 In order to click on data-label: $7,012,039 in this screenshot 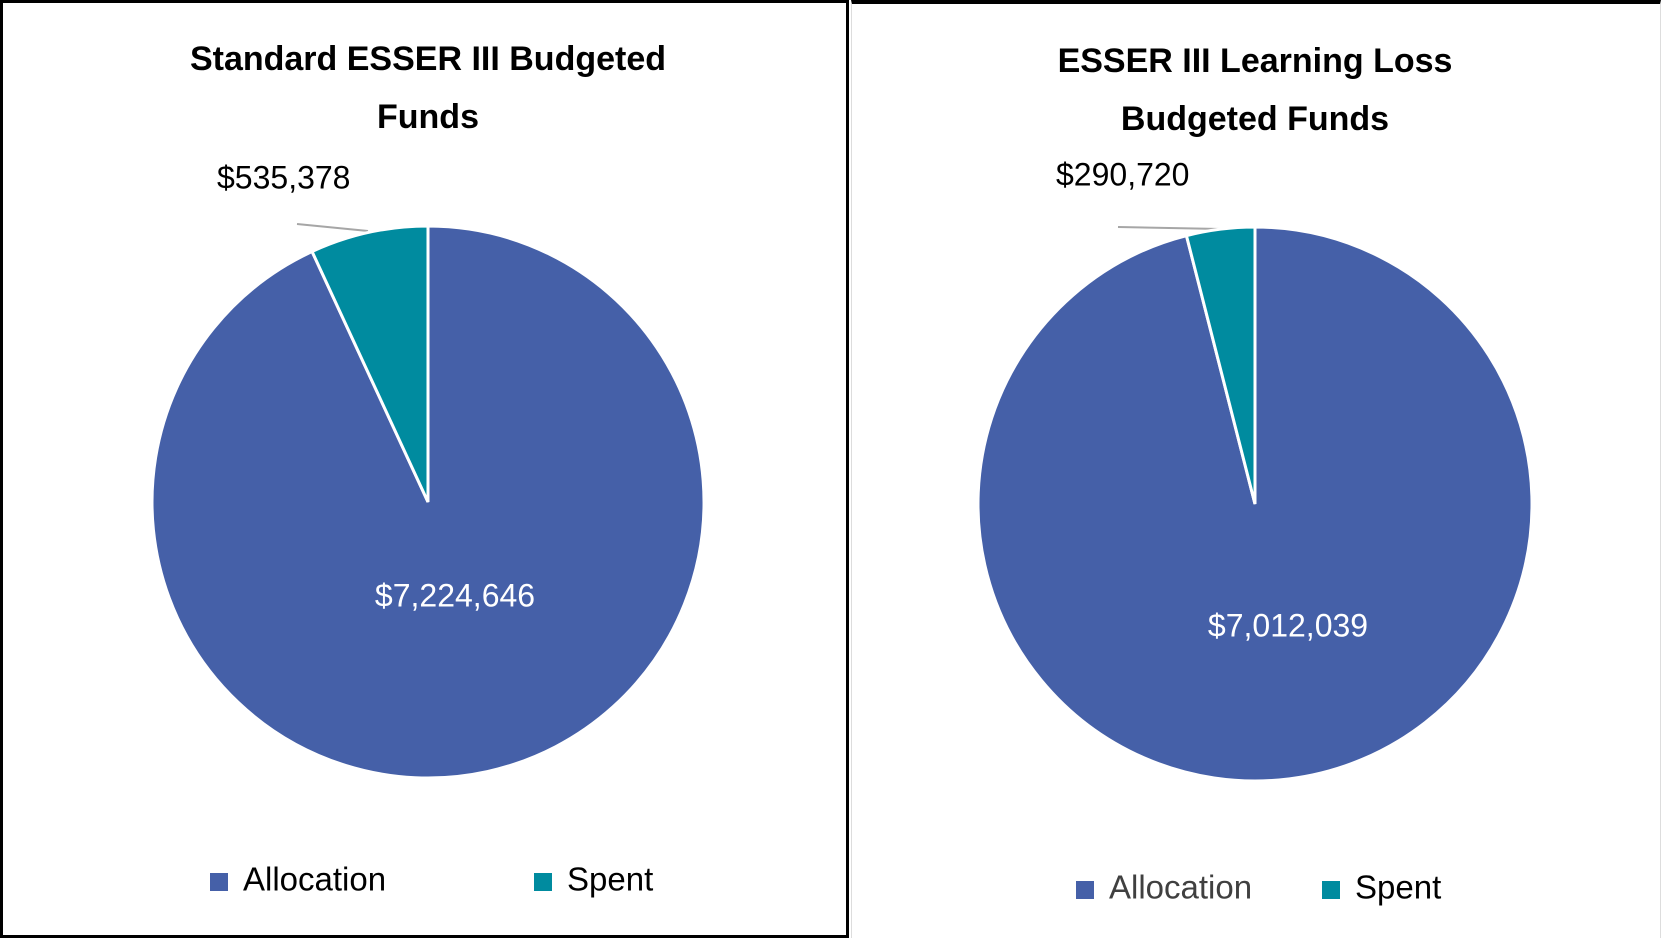, I will do `click(1288, 625)`.